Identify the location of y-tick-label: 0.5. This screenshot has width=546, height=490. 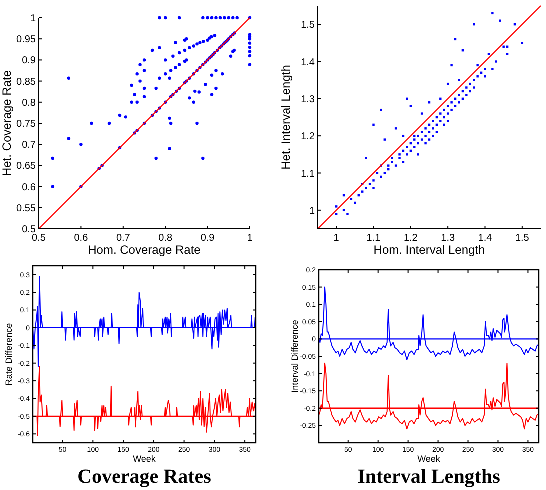
(29, 230).